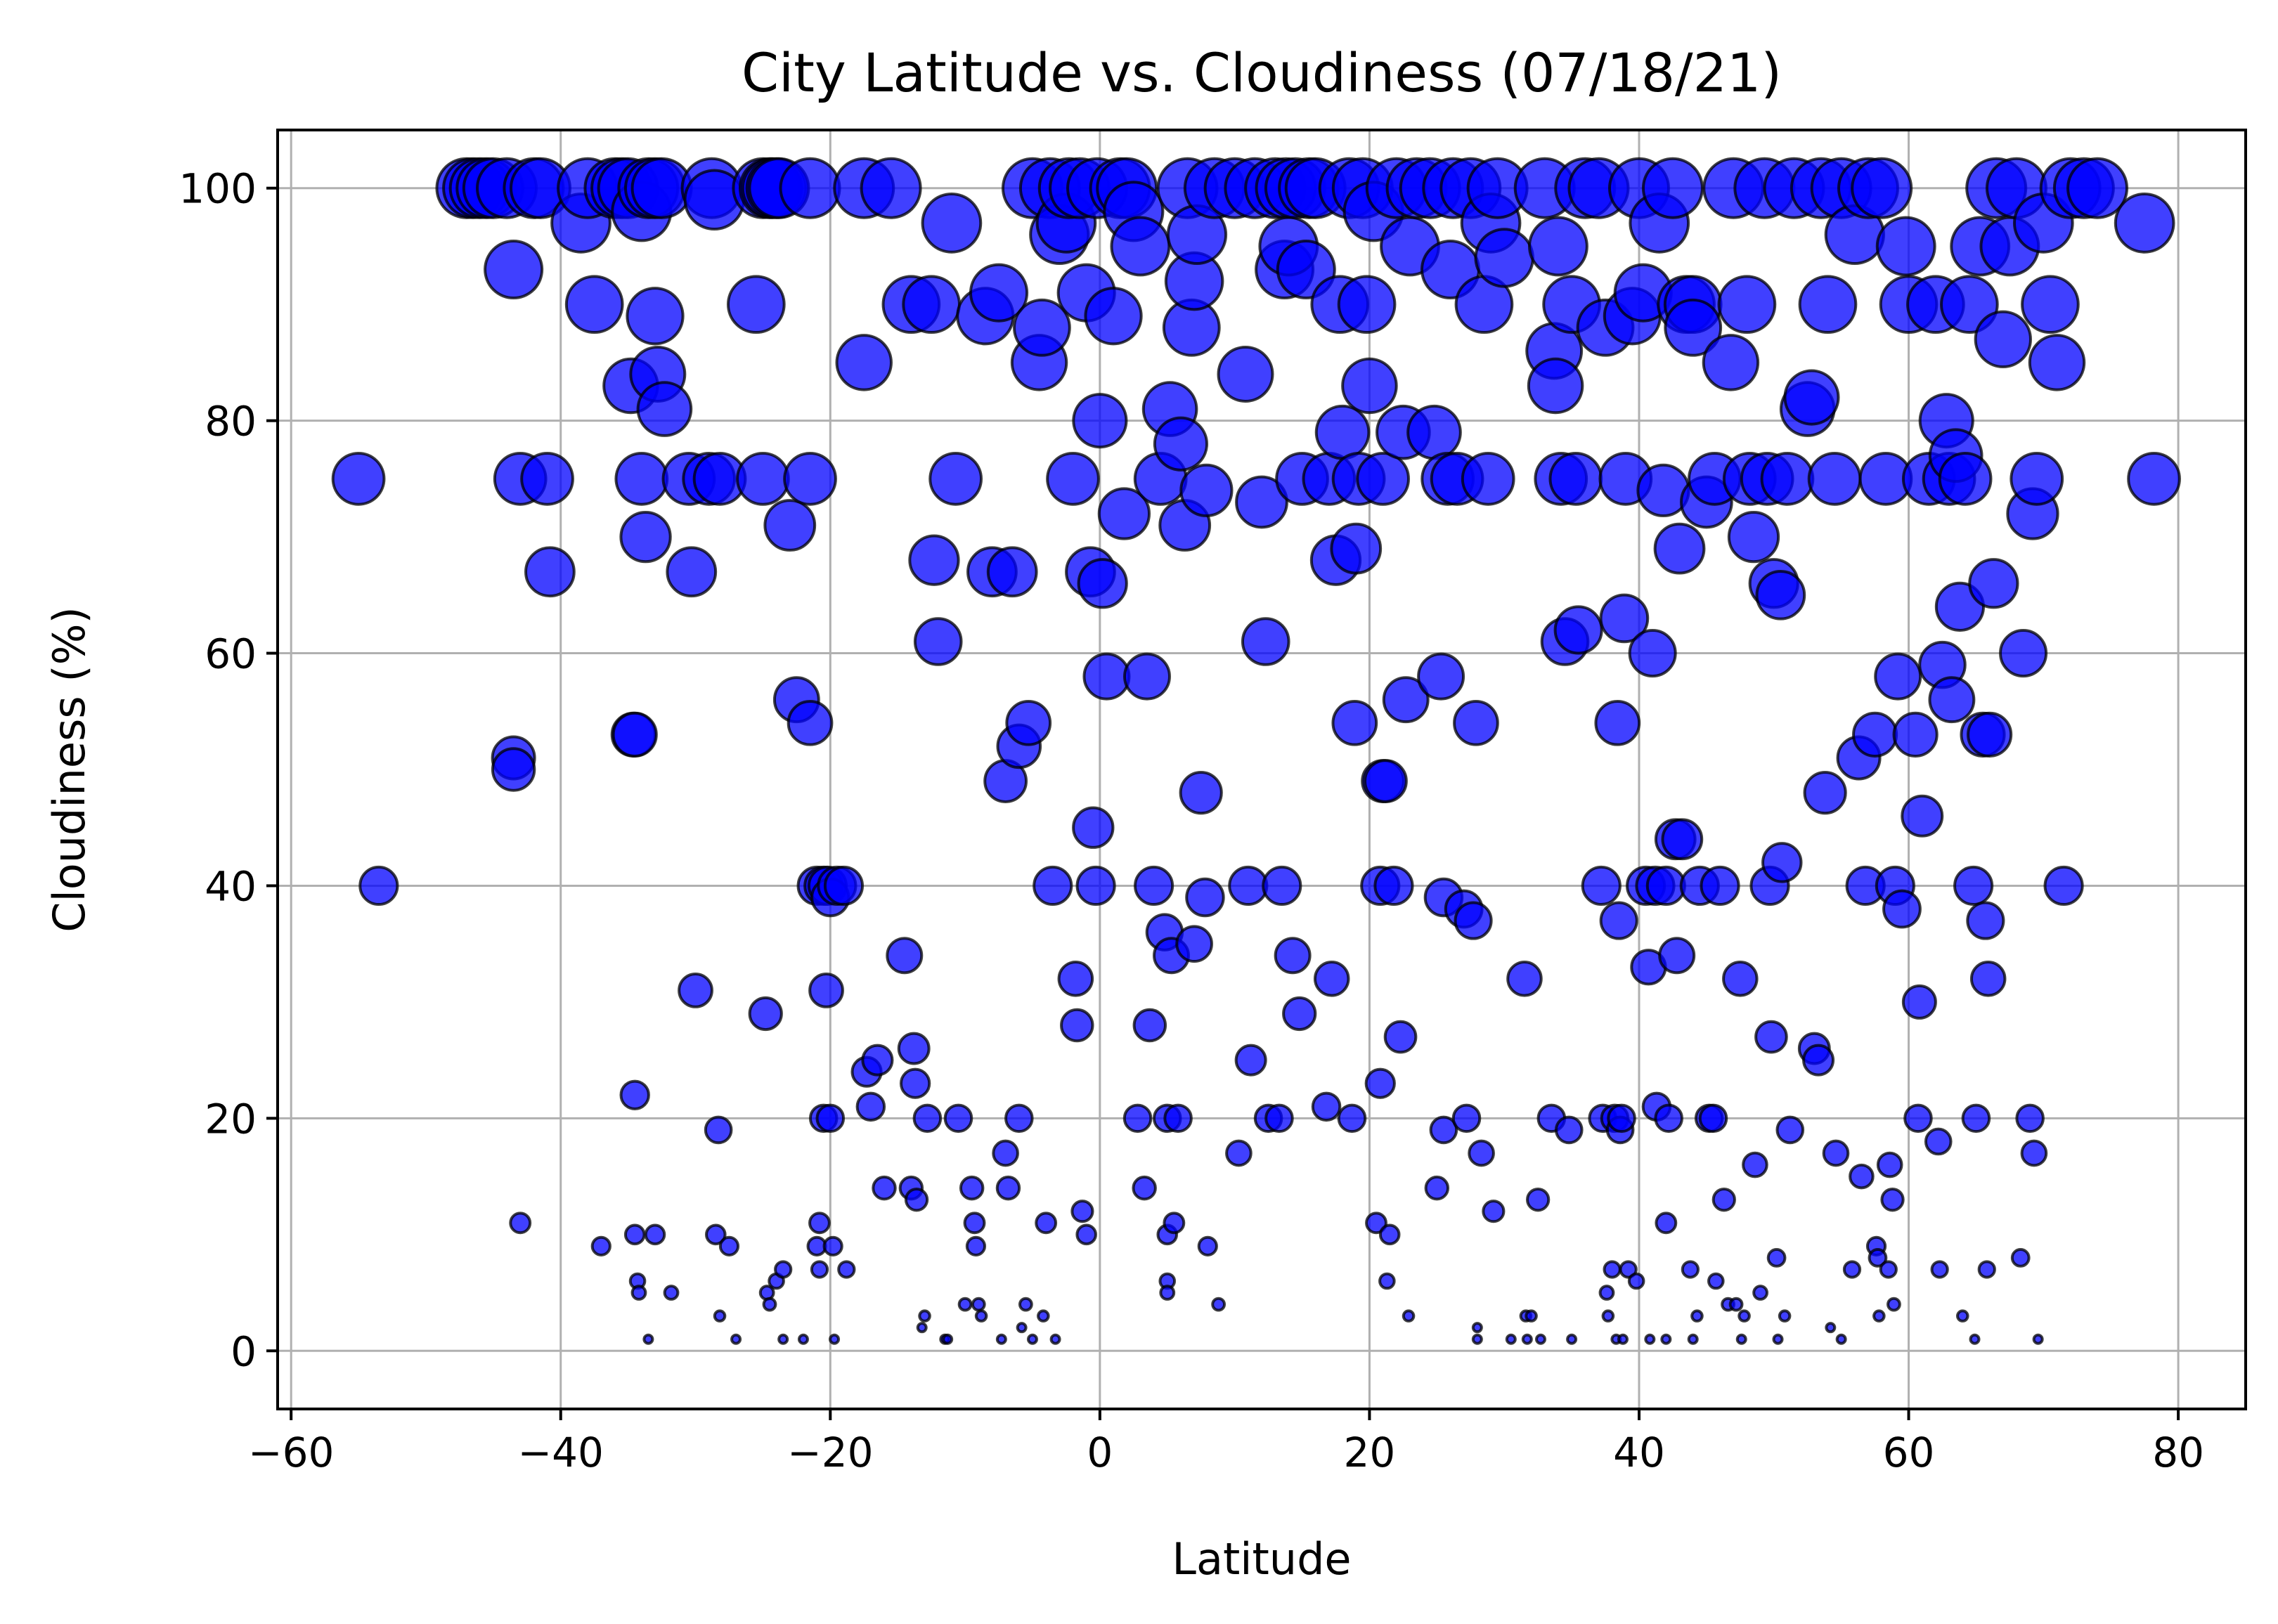 The image size is (2278, 1624). I want to click on x-axis-label: Latitude, so click(1261, 1559).